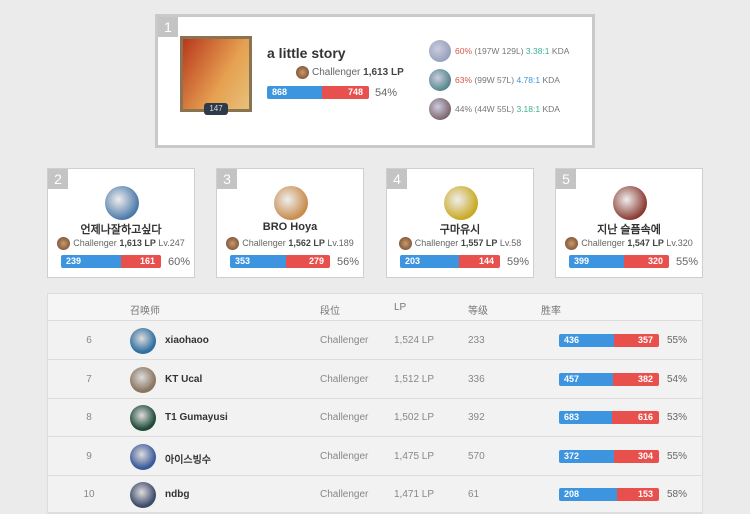  What do you see at coordinates (460, 230) in the screenshot?
I see `summoner-name: 구마유시` at bounding box center [460, 230].